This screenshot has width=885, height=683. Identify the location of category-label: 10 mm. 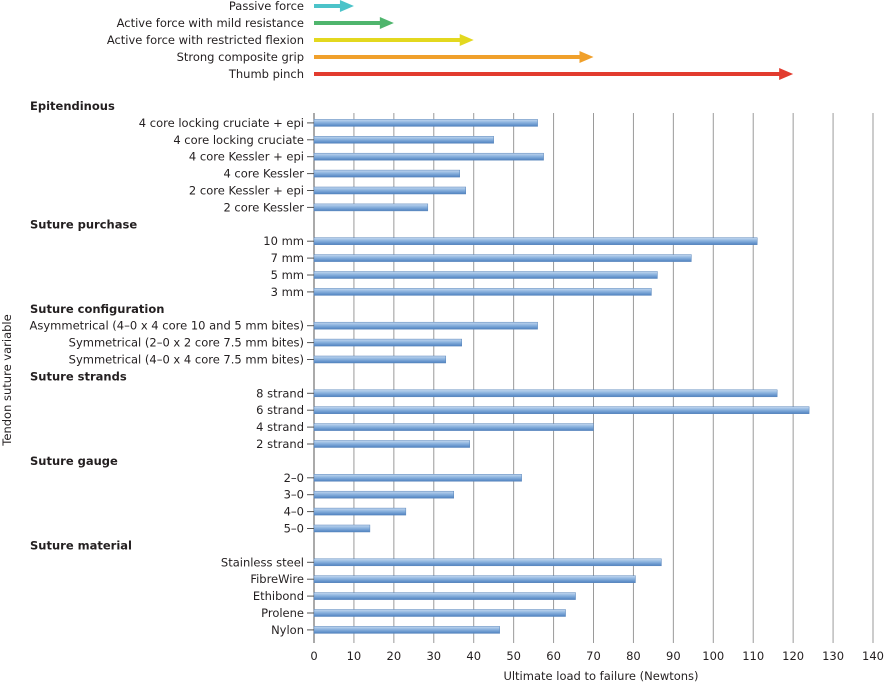
(283, 241).